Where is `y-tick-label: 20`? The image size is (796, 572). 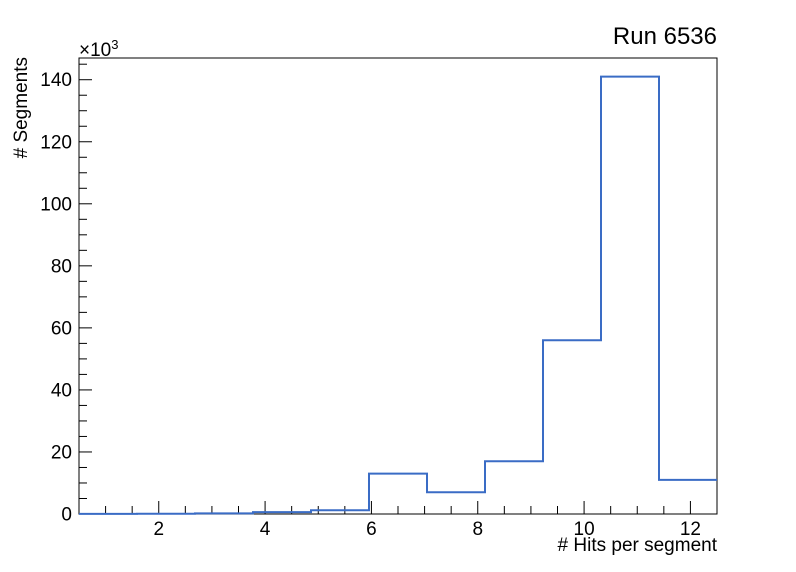
y-tick-label: 20 is located at coordinates (61, 452).